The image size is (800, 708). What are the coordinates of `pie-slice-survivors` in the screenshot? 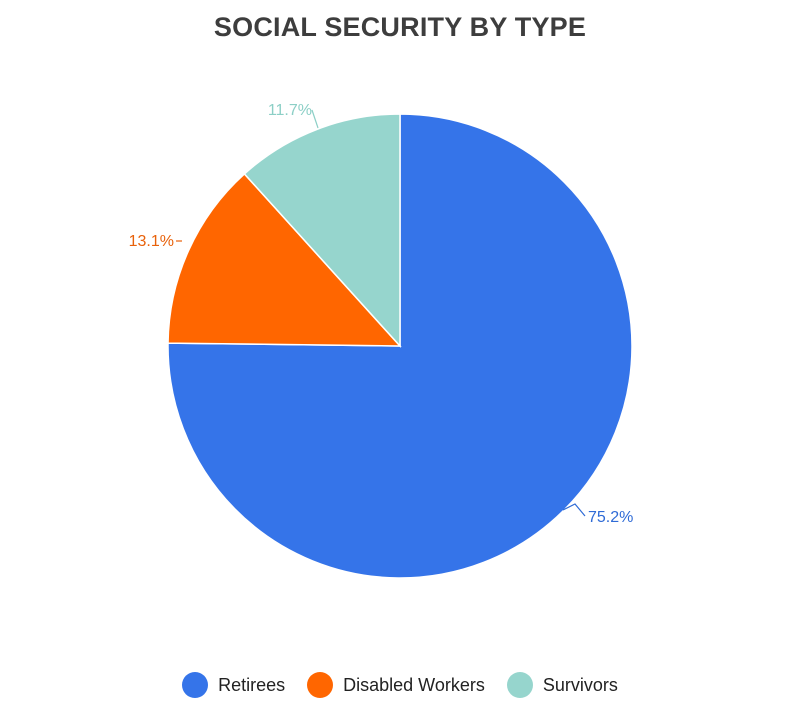 It's located at (322, 230).